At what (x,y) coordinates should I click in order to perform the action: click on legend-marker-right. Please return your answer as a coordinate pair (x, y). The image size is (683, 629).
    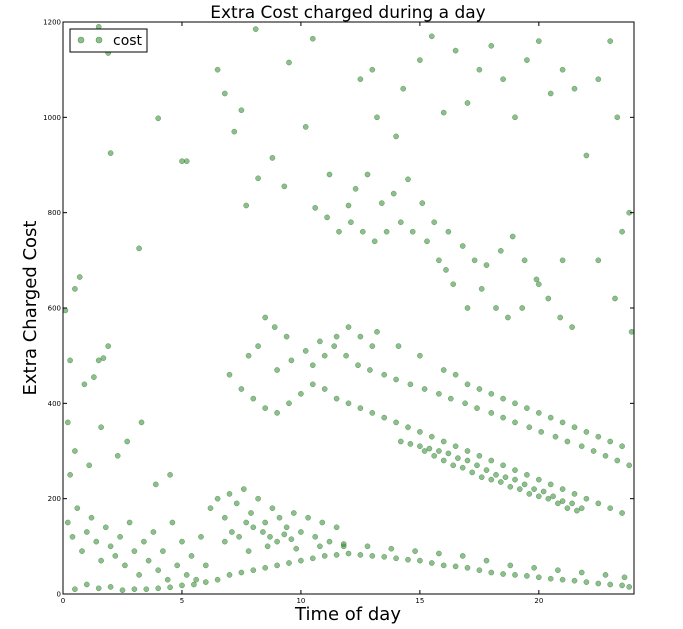
    Looking at the image, I should click on (99, 40).